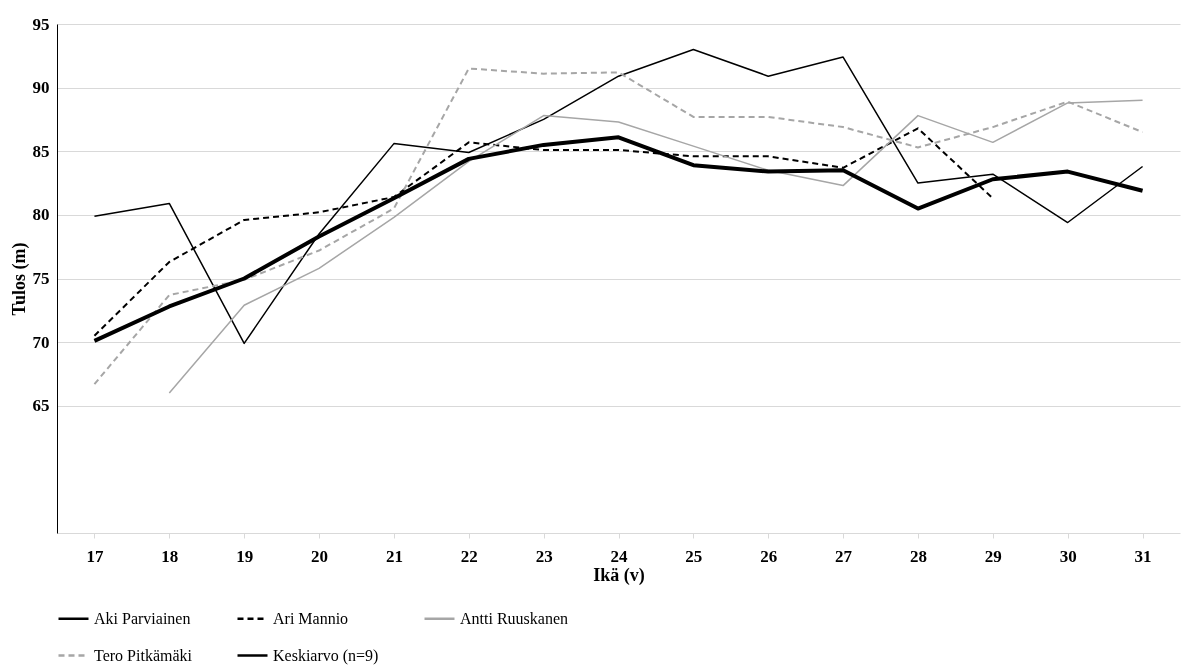 This screenshot has height=669, width=1190. Describe the element at coordinates (320, 556) in the screenshot. I see `x-tick-label: 20` at that location.